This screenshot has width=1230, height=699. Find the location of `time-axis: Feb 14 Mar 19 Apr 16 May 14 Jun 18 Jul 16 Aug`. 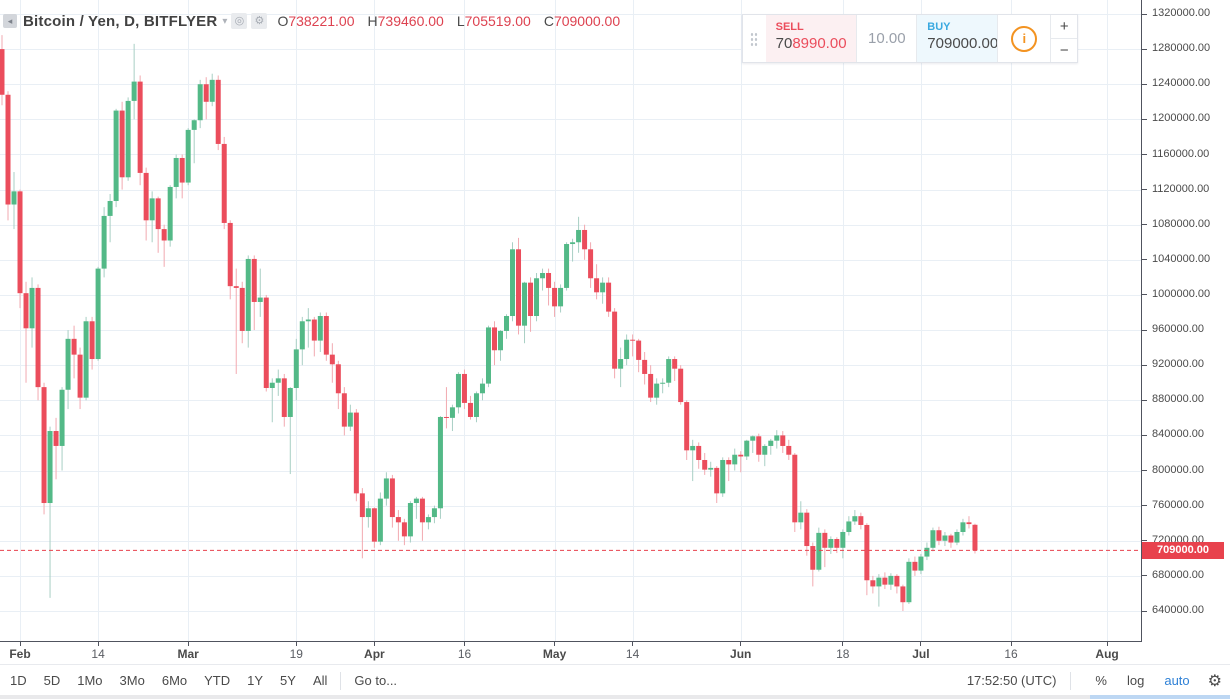

time-axis: Feb 14 Mar 19 Apr 16 May 14 Jun 18 Jul 16 Aug is located at coordinates (570, 653).